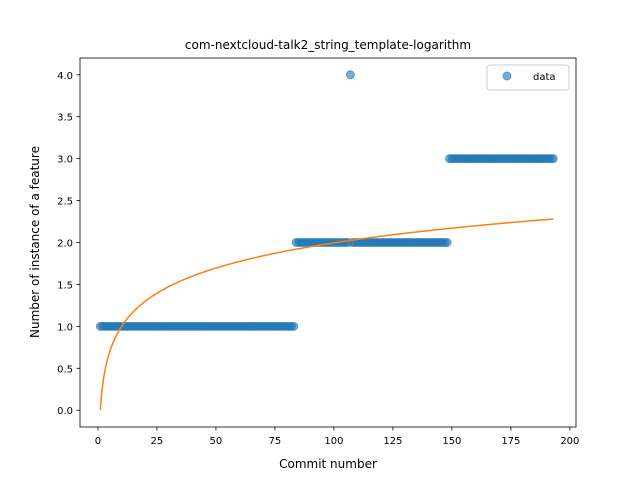 The height and width of the screenshot is (480, 640). Describe the element at coordinates (157, 441) in the screenshot. I see `x-tick-label: 25` at that location.